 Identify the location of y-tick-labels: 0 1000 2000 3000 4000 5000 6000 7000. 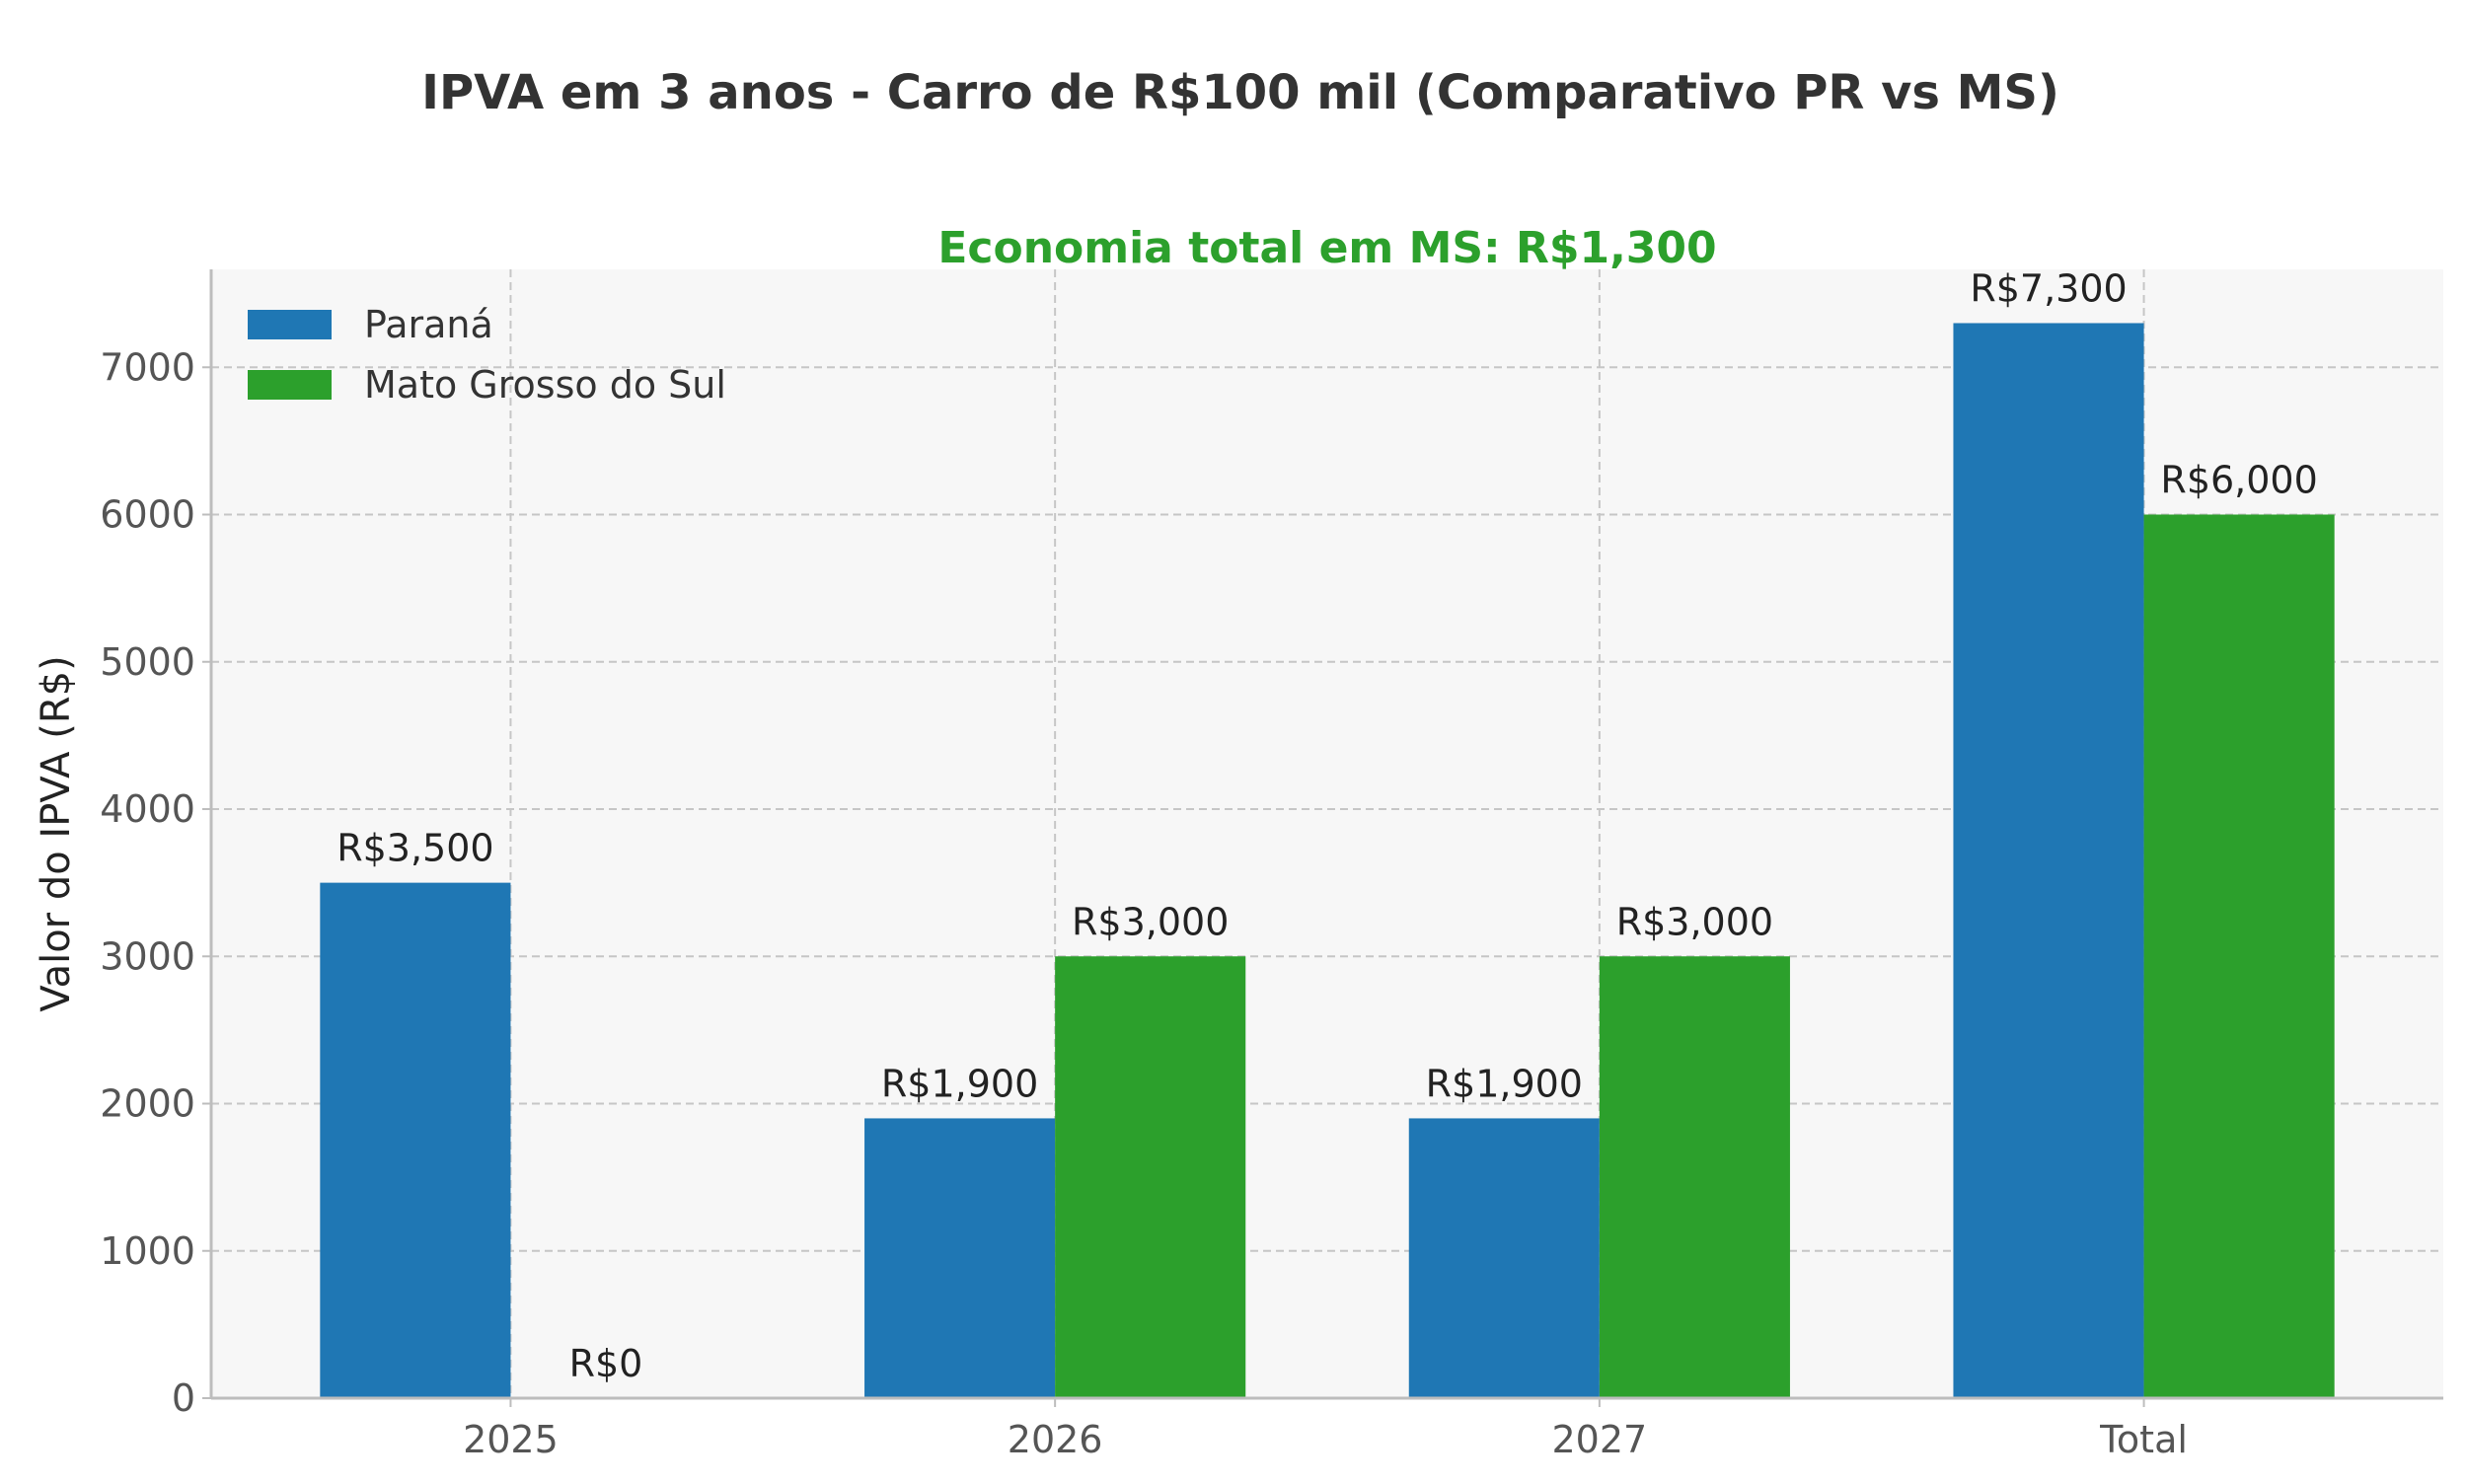
(155, 882).